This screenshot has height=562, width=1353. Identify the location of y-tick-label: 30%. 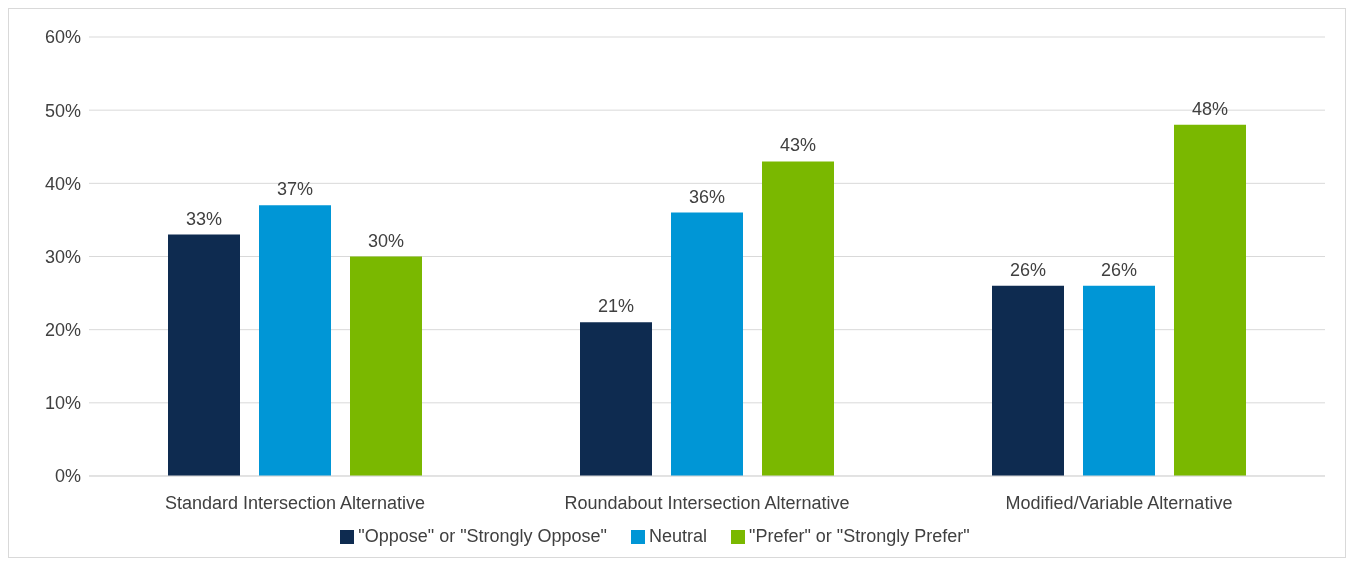
(62, 256).